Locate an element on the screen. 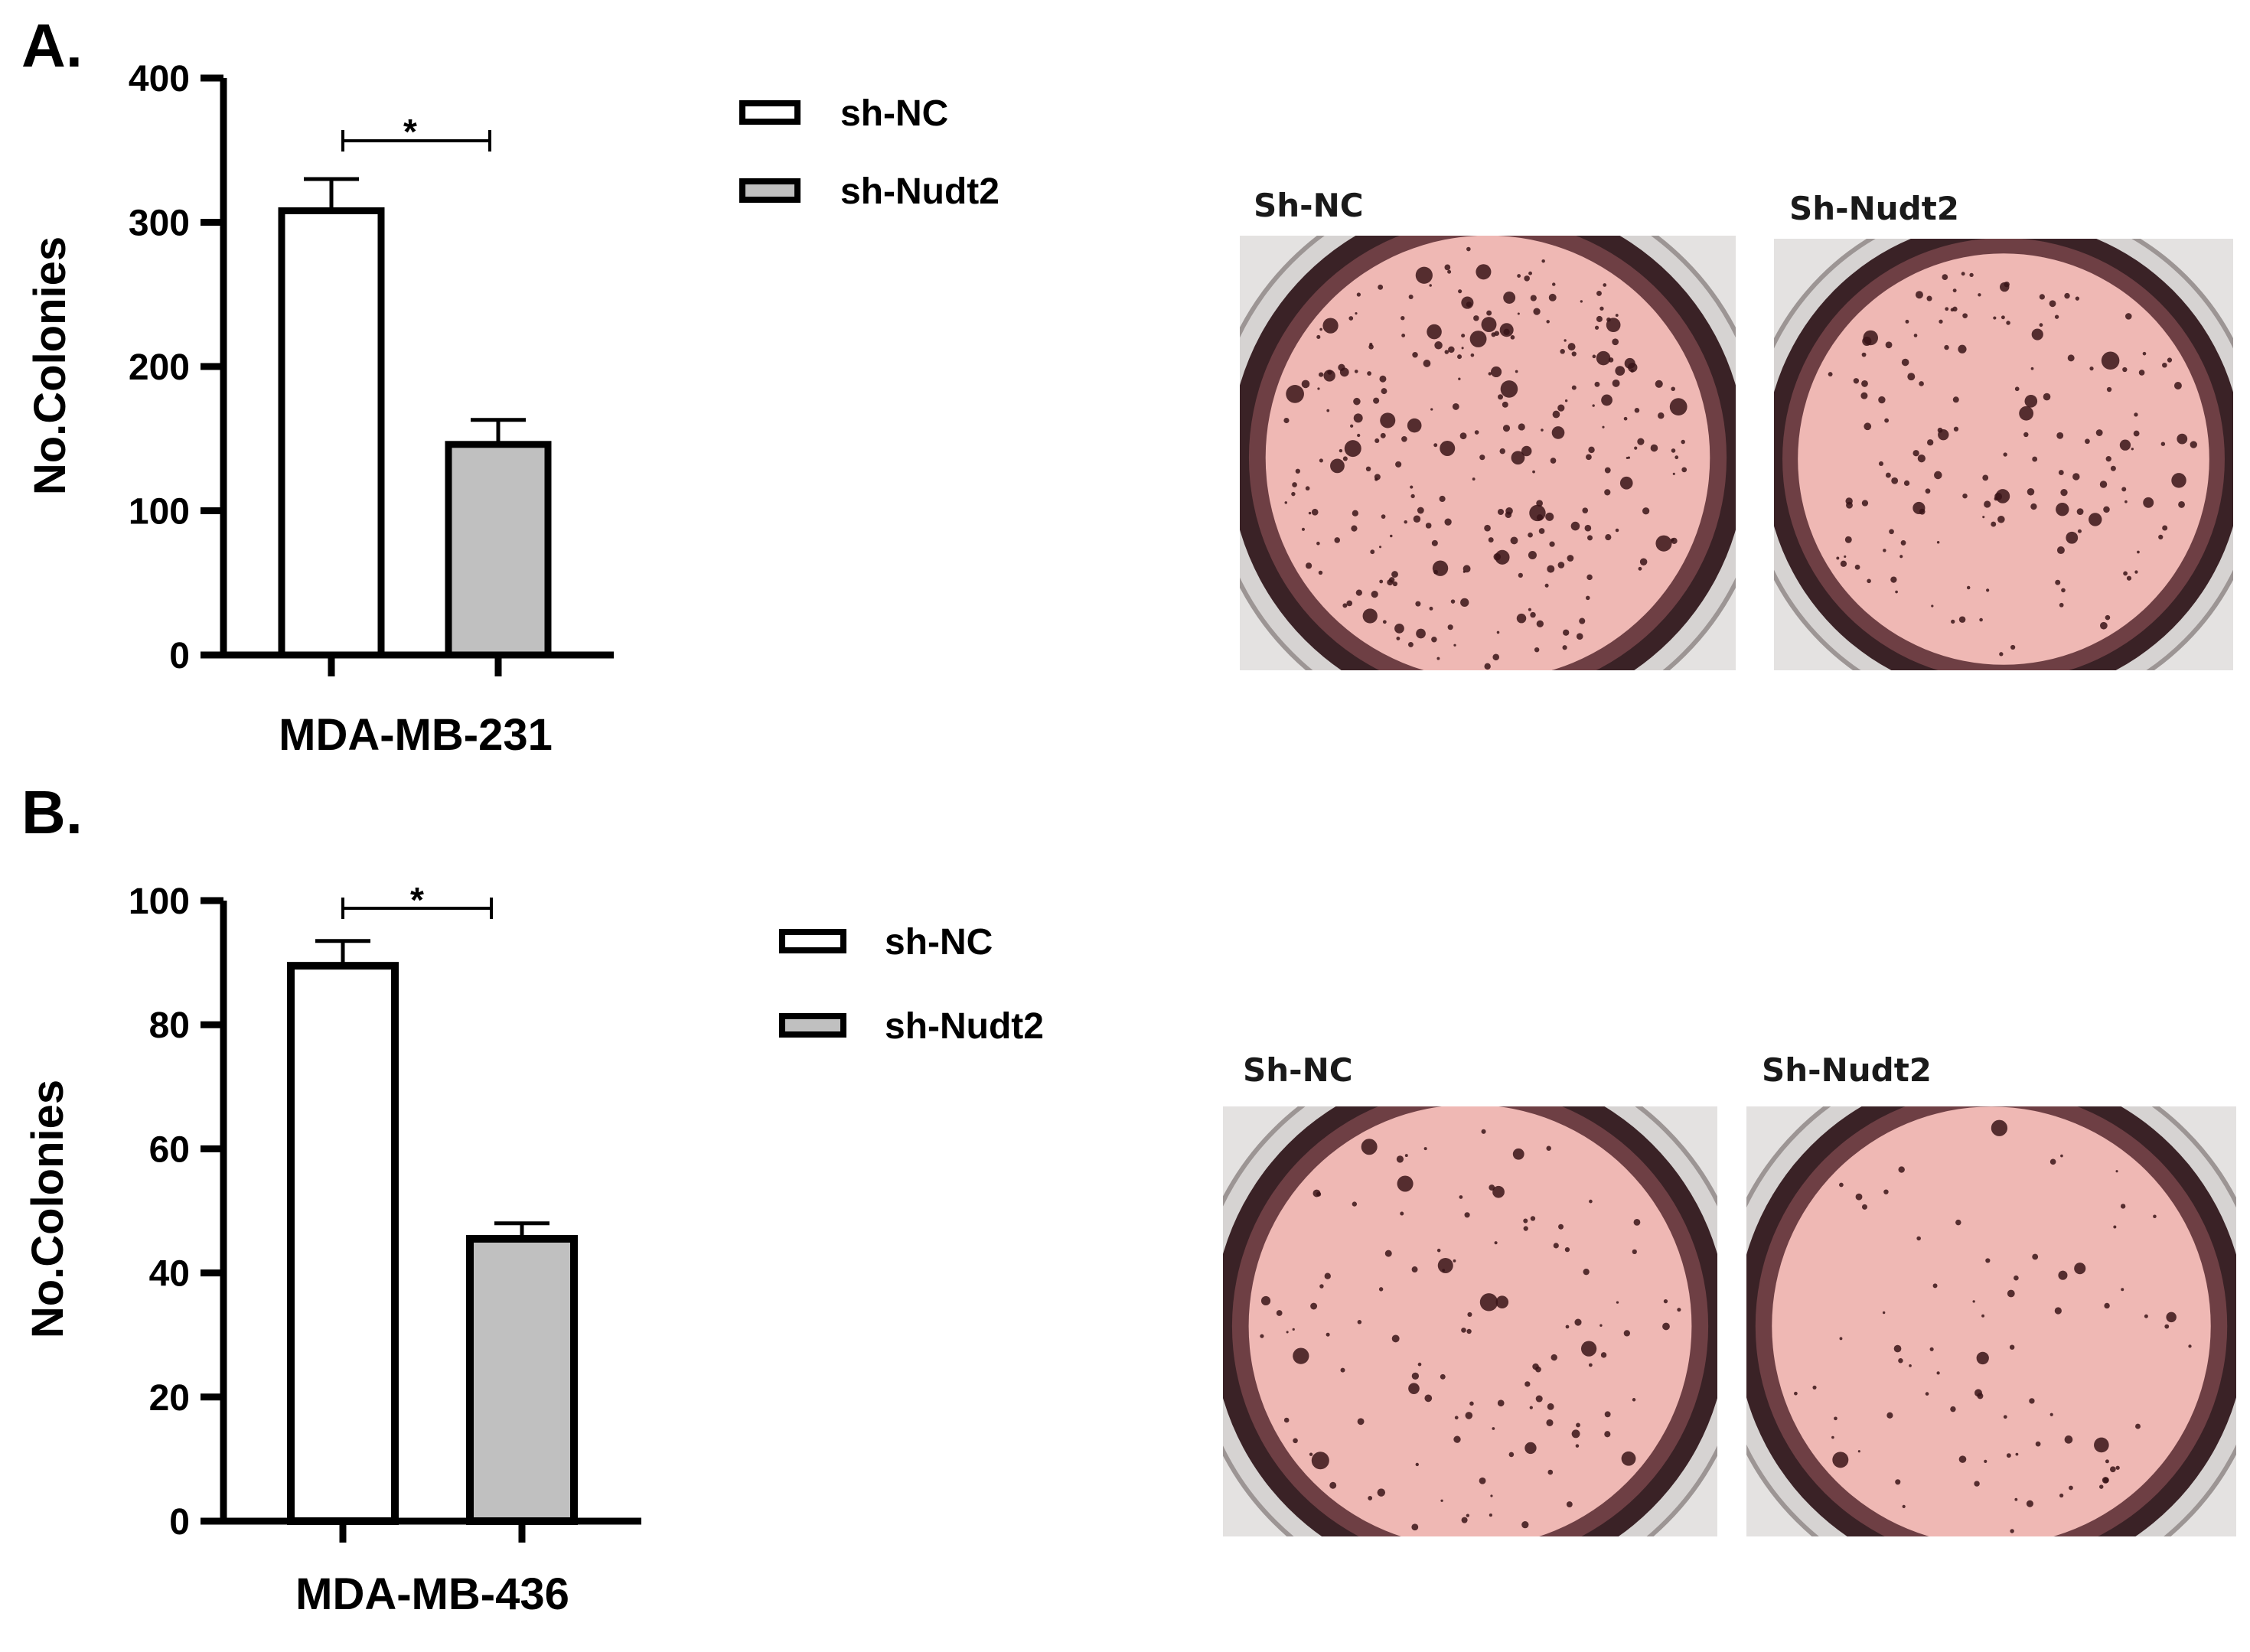 The image size is (2250, 1652). plate-image is located at coordinates (1991, 1321).